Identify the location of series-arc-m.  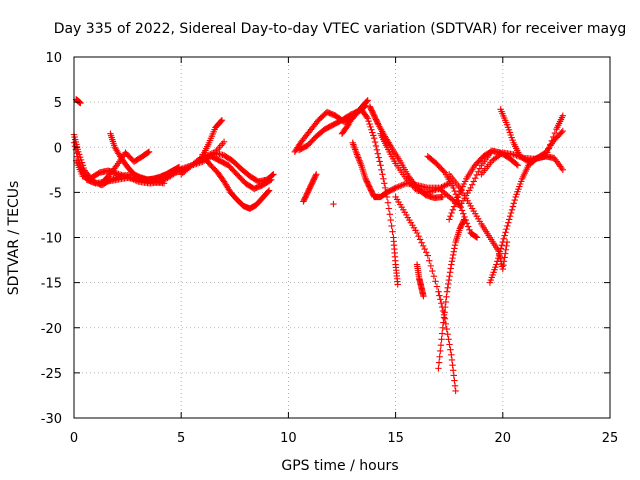
(333, 204).